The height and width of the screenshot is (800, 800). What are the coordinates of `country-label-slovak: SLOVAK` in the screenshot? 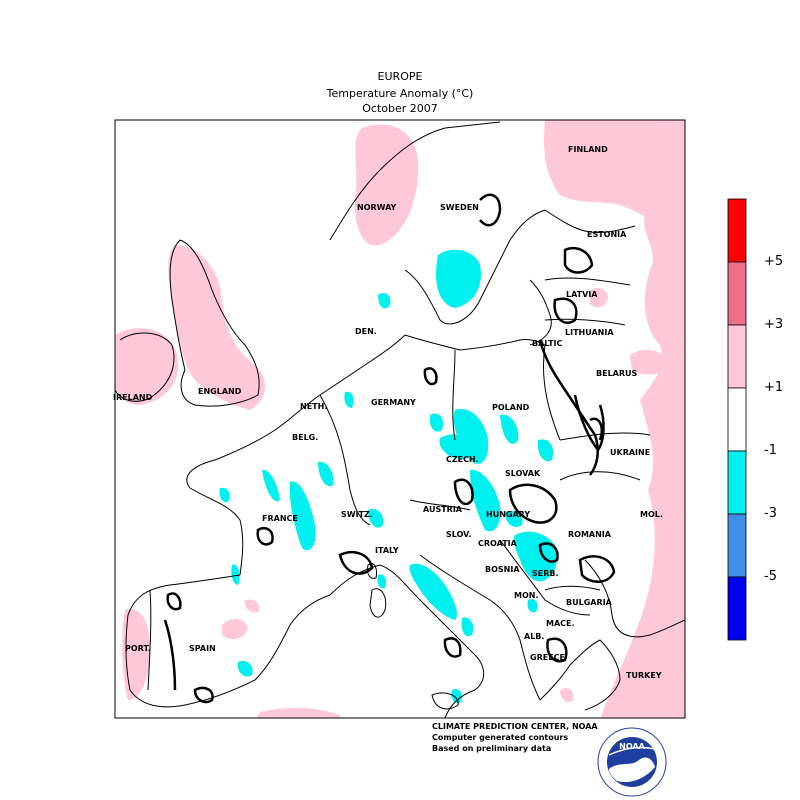 It's located at (523, 473).